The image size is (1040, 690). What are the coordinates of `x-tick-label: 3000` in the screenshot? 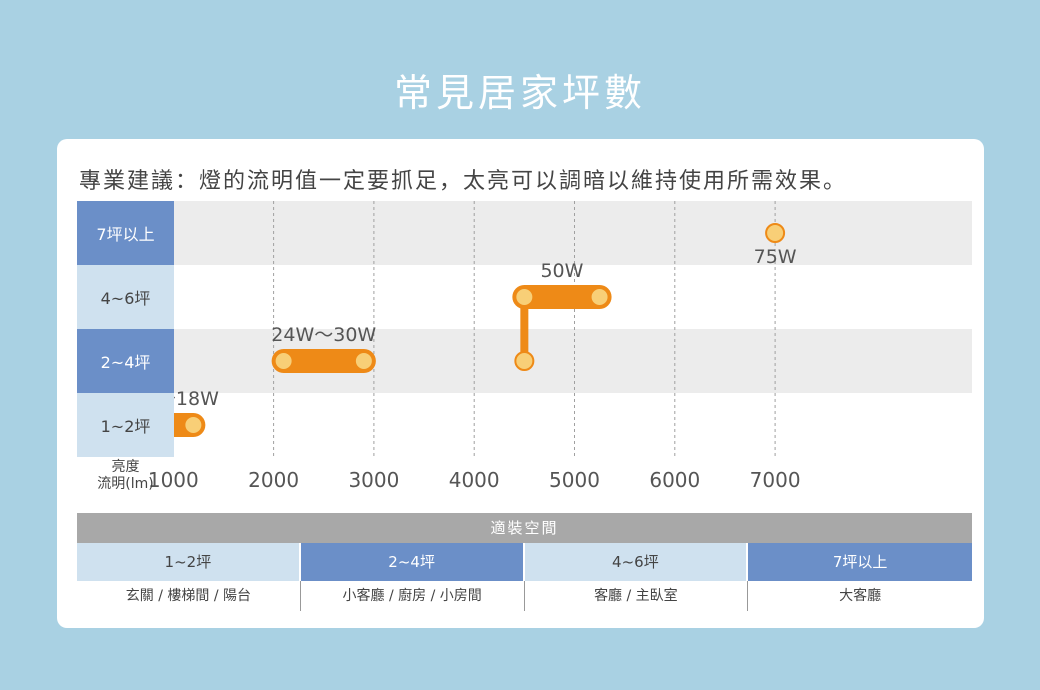 It's located at (373, 480).